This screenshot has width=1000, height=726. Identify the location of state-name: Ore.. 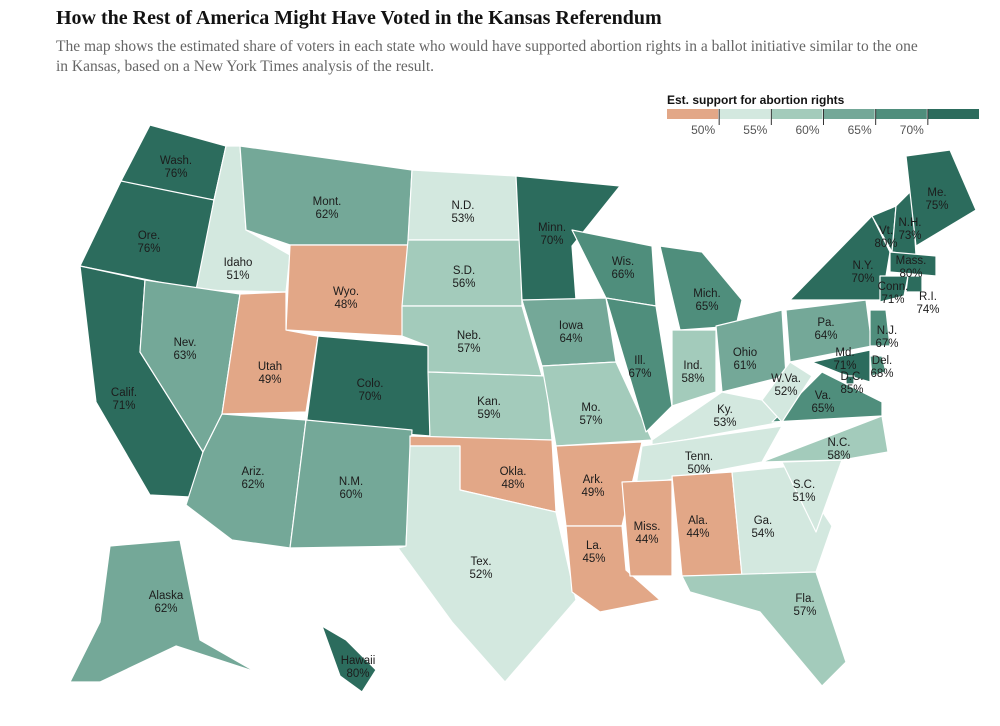
(149, 236).